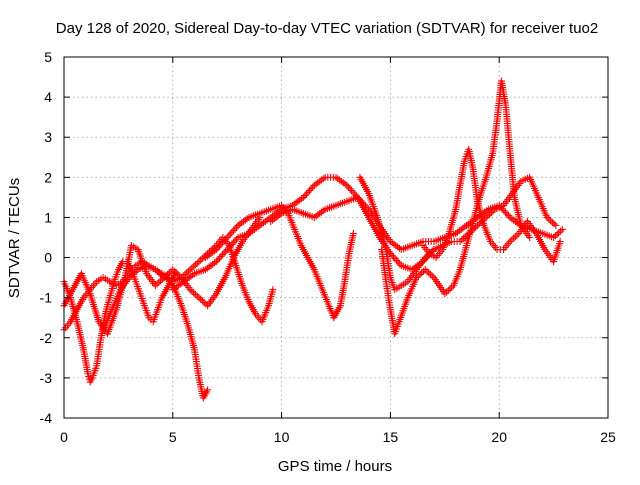 The image size is (640, 485). I want to click on y-tick-label: -2, so click(46, 338).